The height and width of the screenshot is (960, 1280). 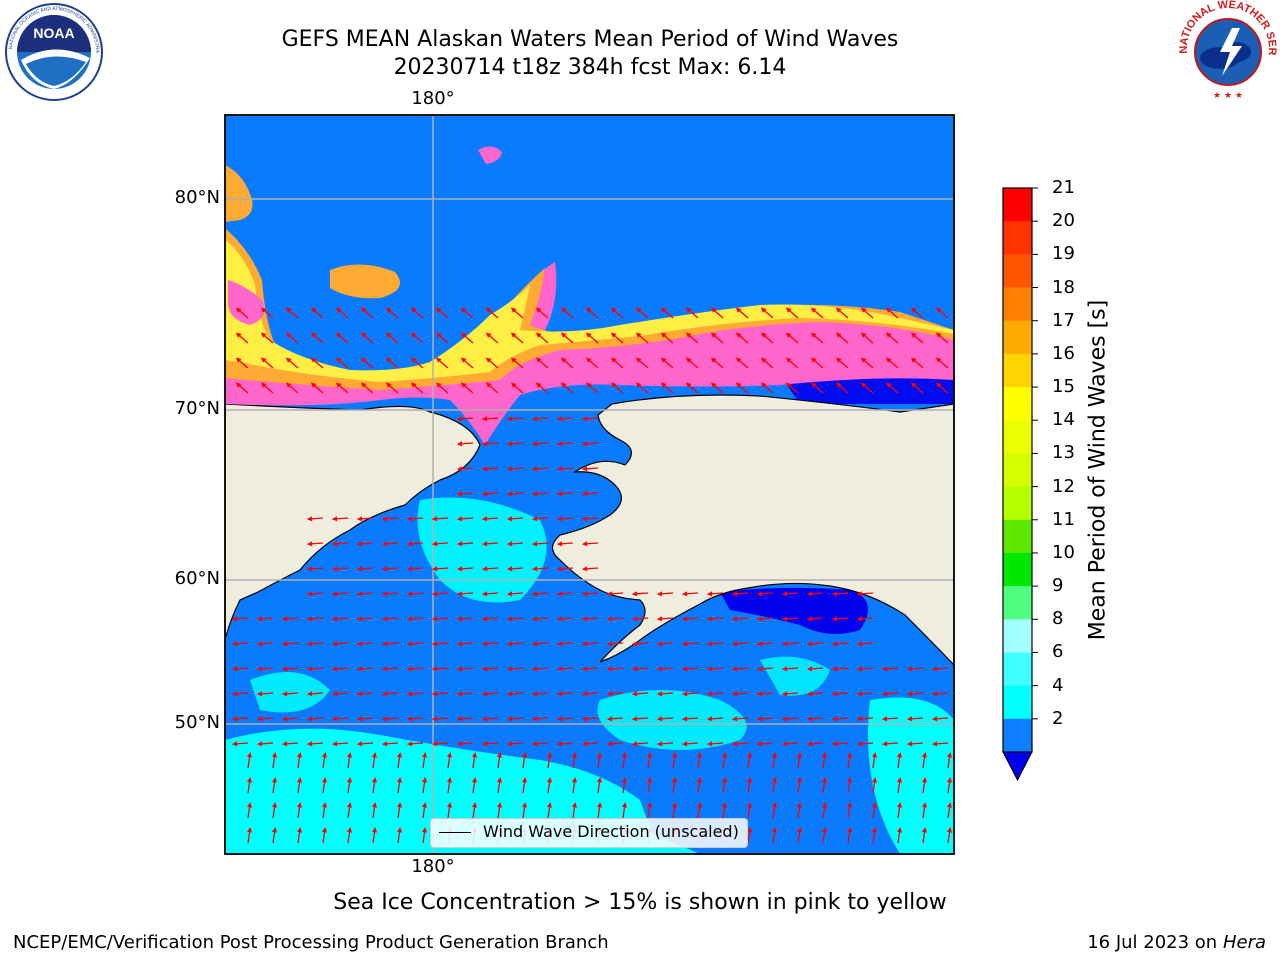 I want to click on lat-label-80: 80°N, so click(x=197, y=197).